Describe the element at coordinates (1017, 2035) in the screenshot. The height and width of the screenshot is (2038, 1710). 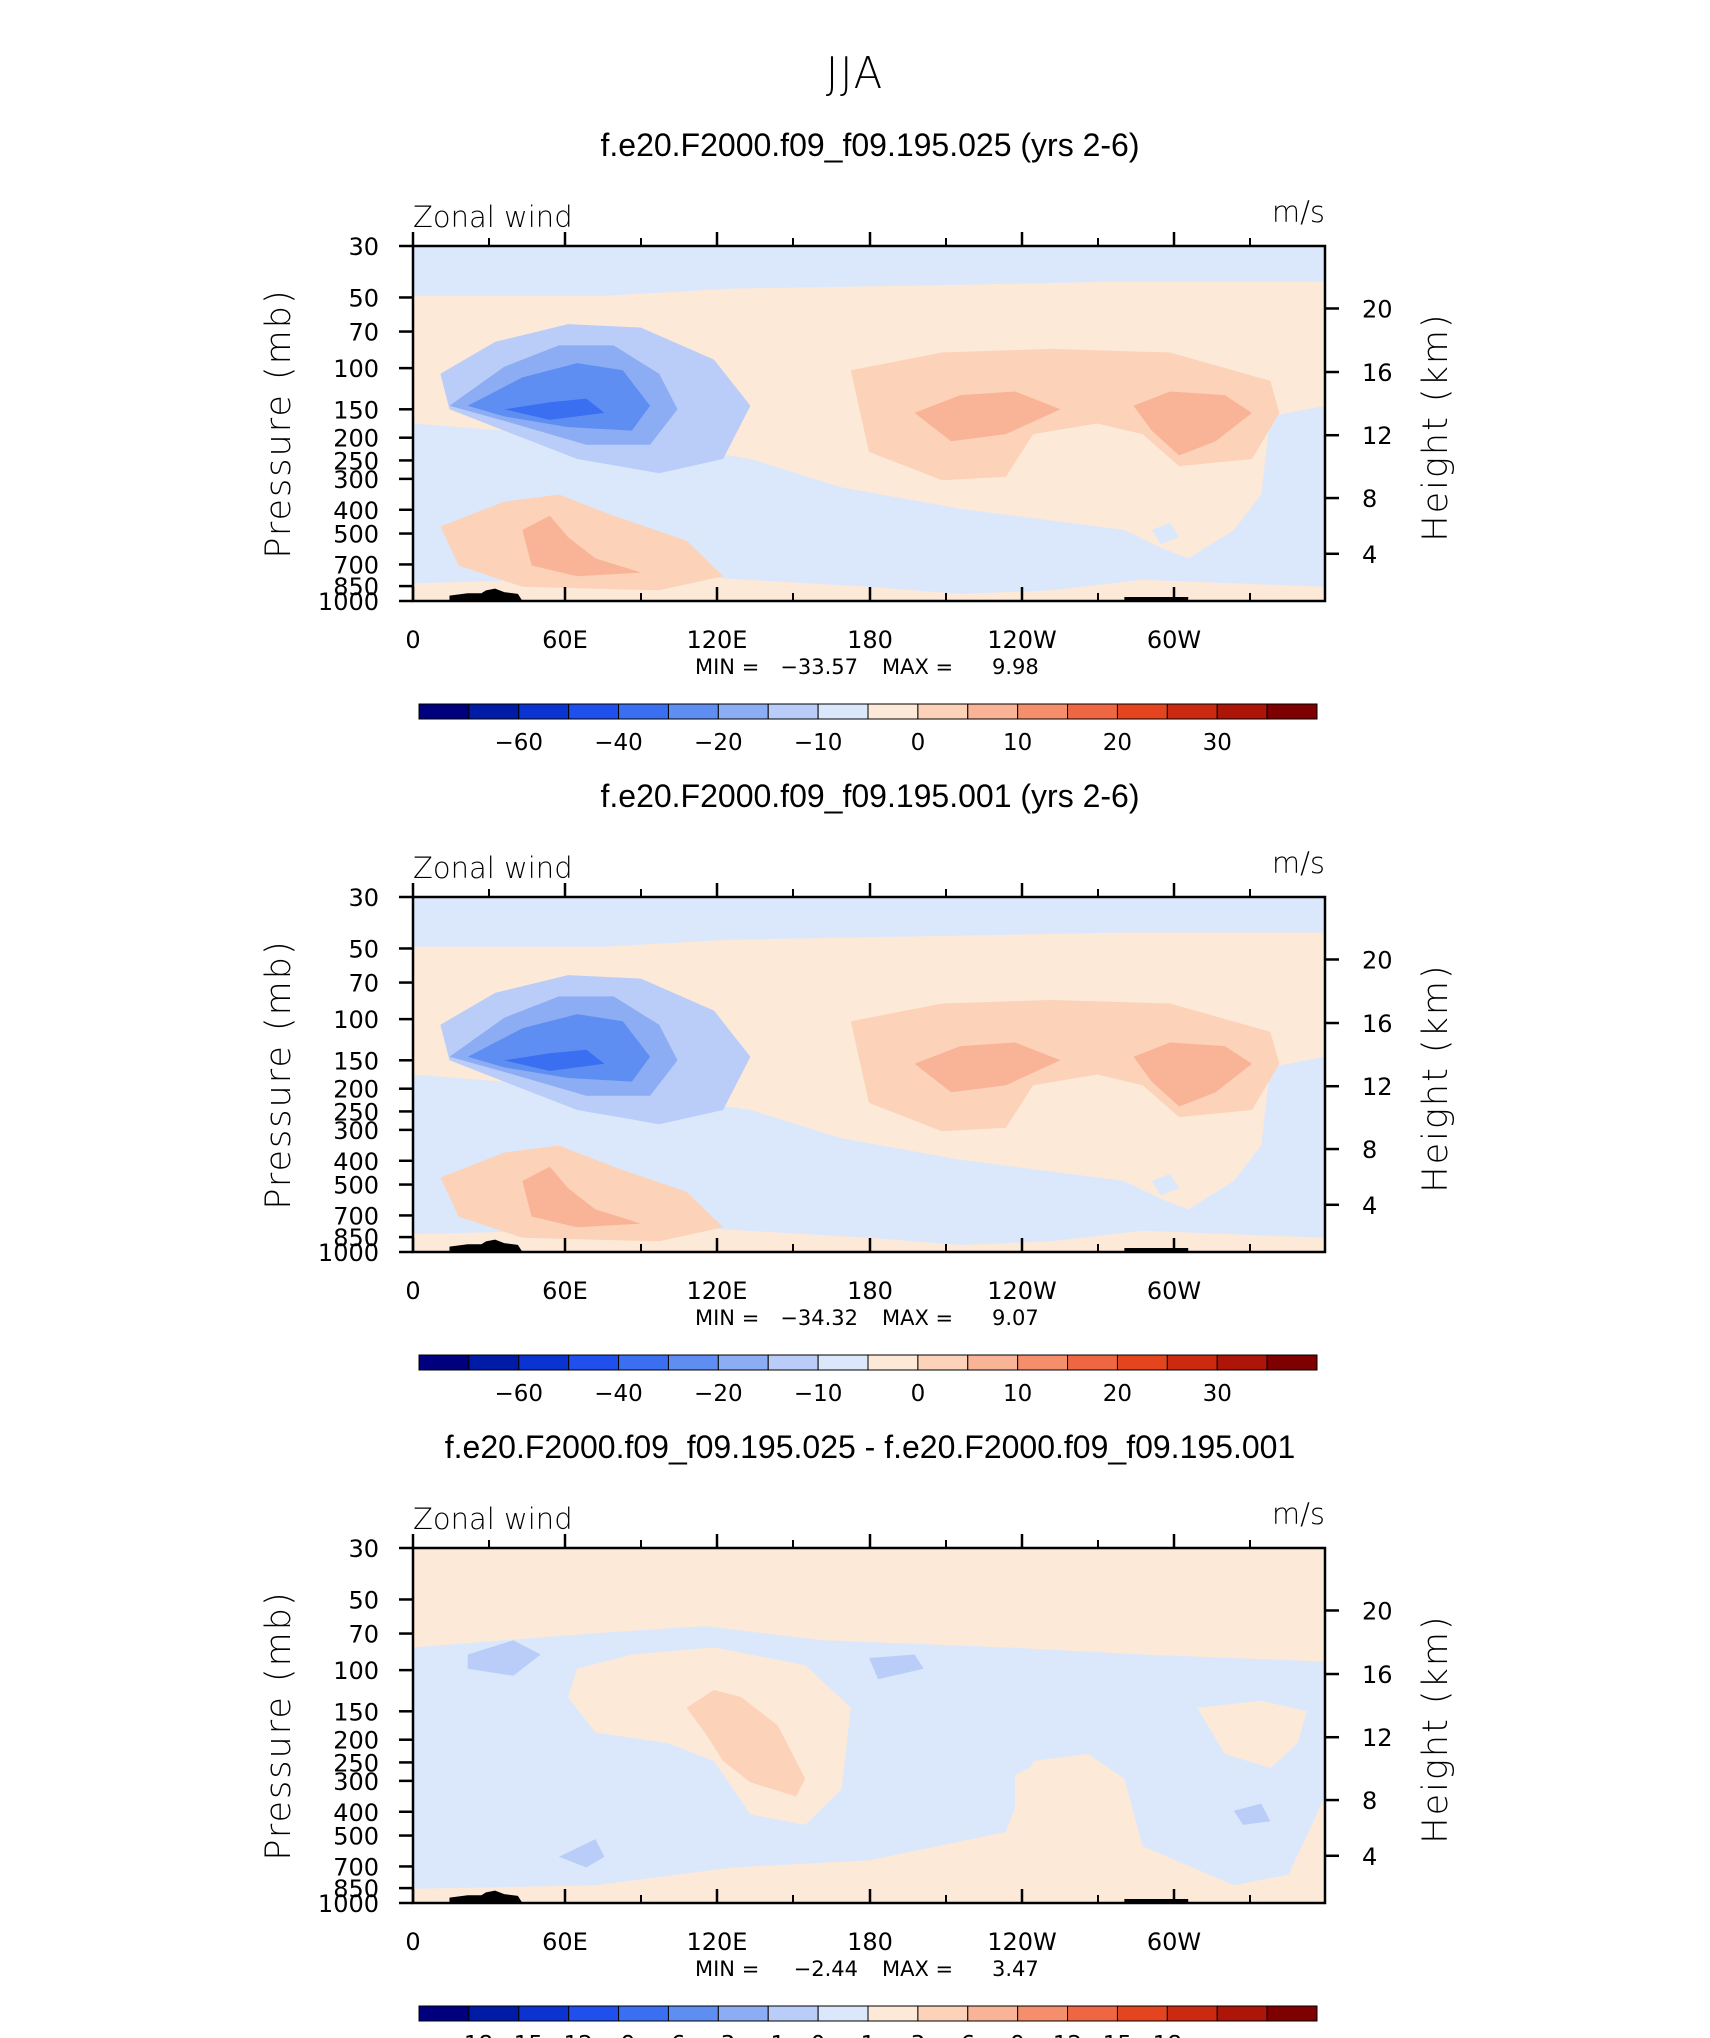
I see `colorbar-label: 9` at that location.